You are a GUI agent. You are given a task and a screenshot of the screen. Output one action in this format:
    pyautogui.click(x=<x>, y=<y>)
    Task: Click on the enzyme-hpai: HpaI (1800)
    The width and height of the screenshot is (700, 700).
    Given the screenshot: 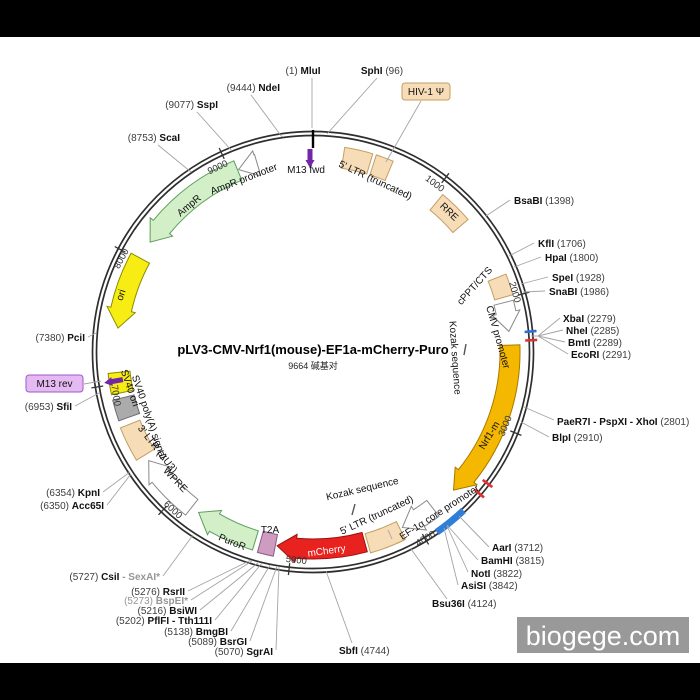 What is the action you would take?
    pyautogui.click(x=571, y=258)
    